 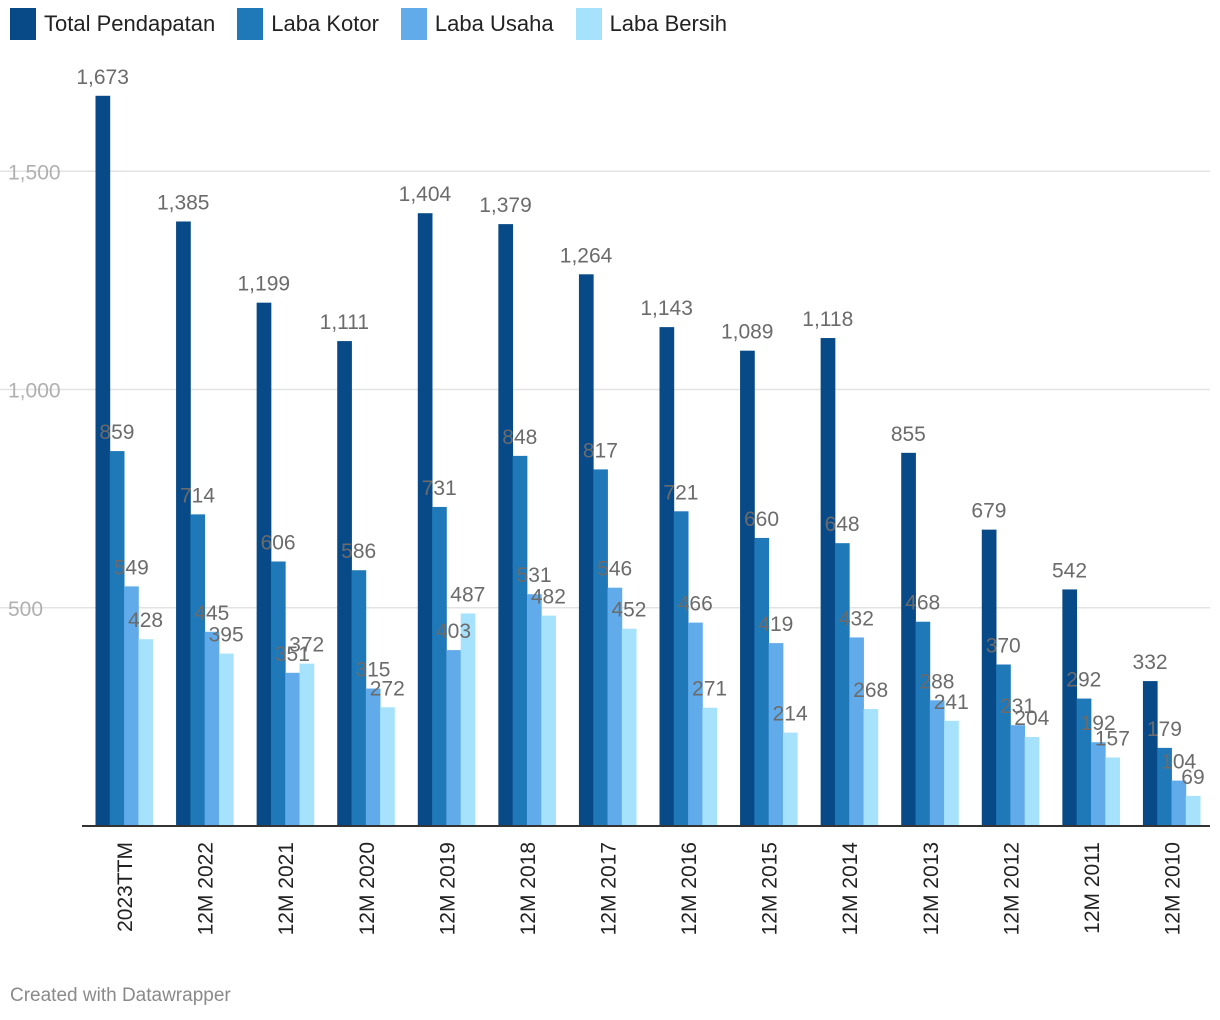 What do you see at coordinates (1003, 646) in the screenshot?
I see `data-label: 370` at bounding box center [1003, 646].